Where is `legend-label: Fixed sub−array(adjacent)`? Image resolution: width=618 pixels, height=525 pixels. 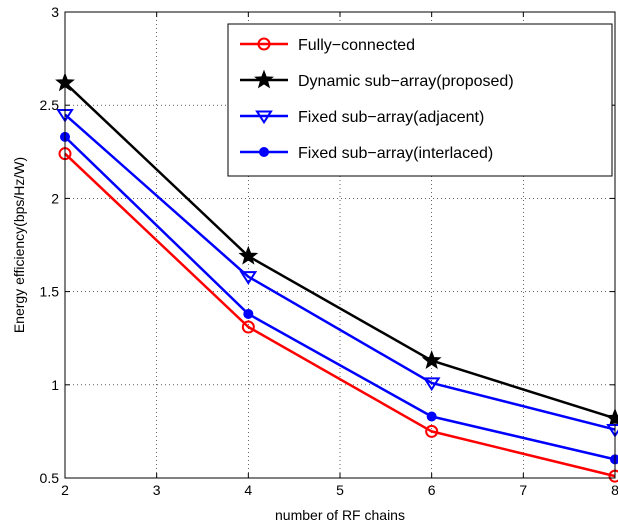
legend-label: Fixed sub−array(adjacent) is located at coordinates (391, 117).